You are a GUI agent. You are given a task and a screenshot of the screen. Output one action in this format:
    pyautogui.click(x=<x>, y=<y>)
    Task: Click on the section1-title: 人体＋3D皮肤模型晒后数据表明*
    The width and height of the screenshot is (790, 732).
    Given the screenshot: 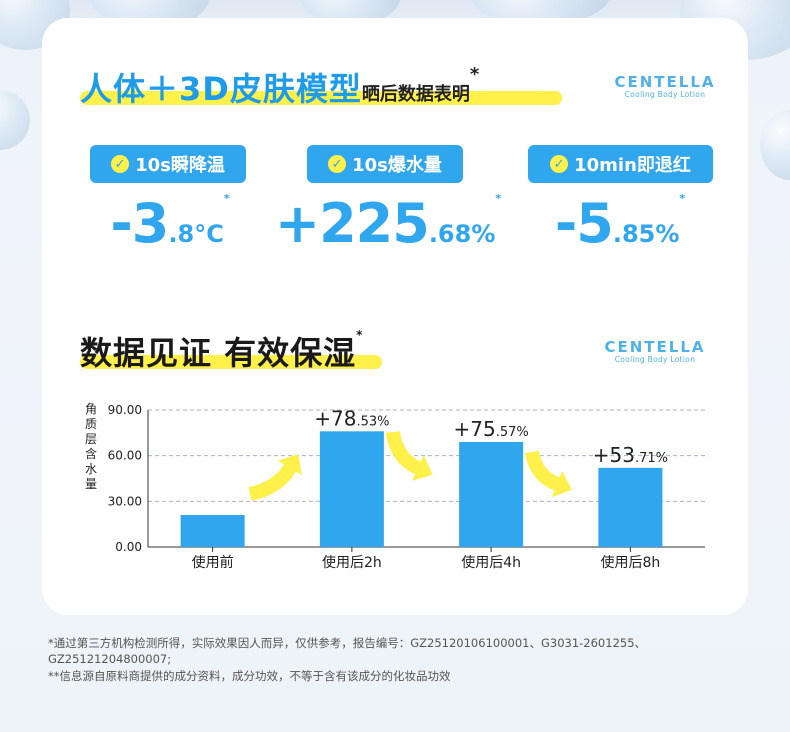 What is the action you would take?
    pyautogui.click(x=321, y=88)
    